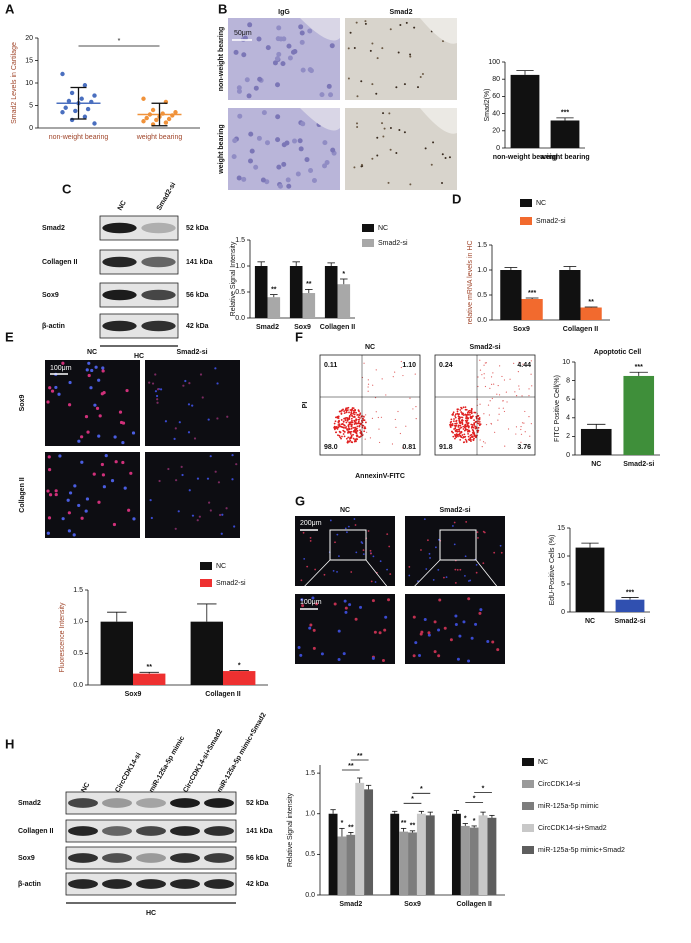  I want to click on band-size: 141 kDa, so click(199, 262).